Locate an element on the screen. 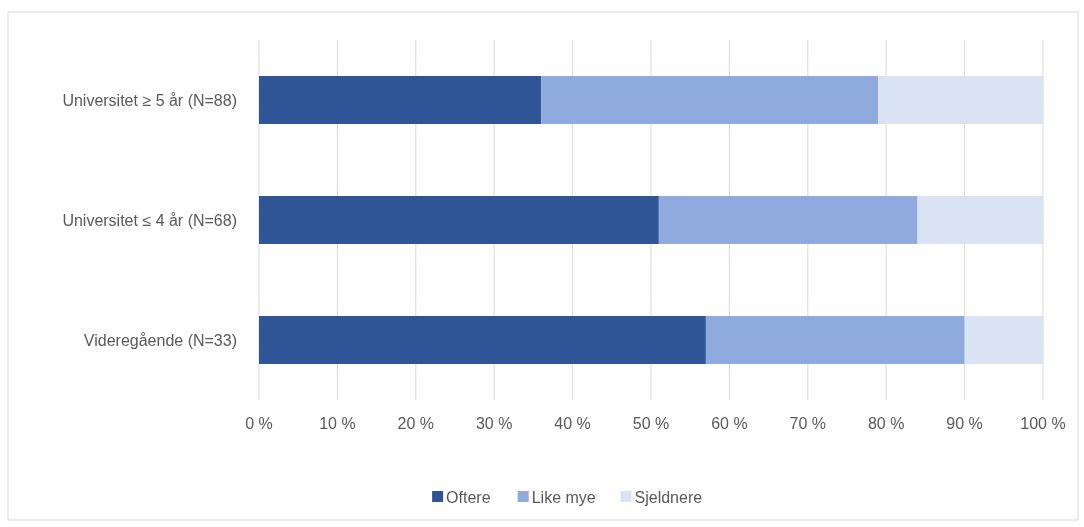 The width and height of the screenshot is (1084, 527). x-tick-label: 70 % is located at coordinates (808, 423).